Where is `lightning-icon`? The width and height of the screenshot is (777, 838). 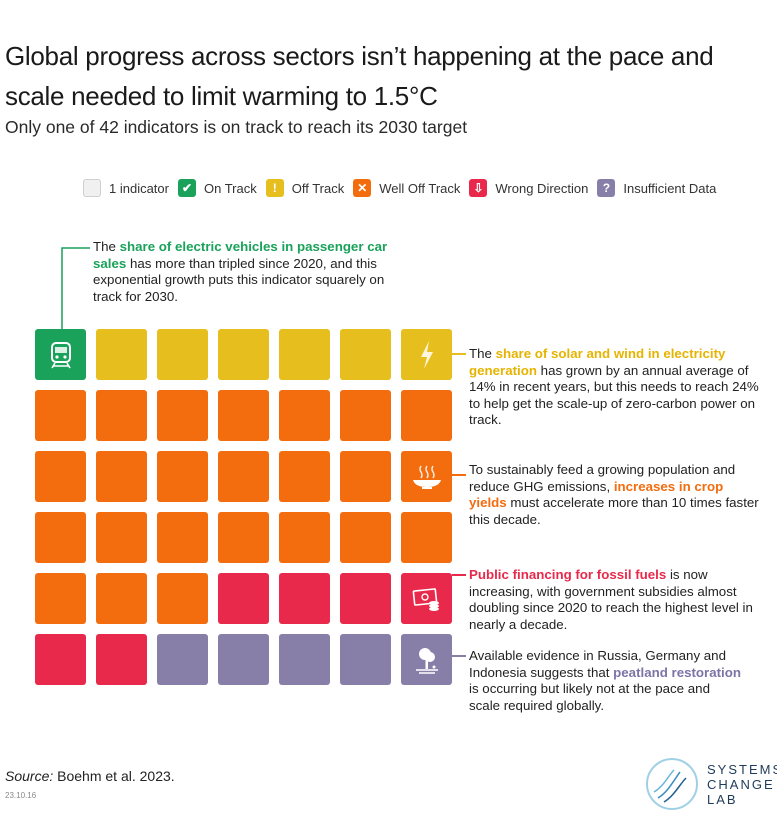 lightning-icon is located at coordinates (427, 355).